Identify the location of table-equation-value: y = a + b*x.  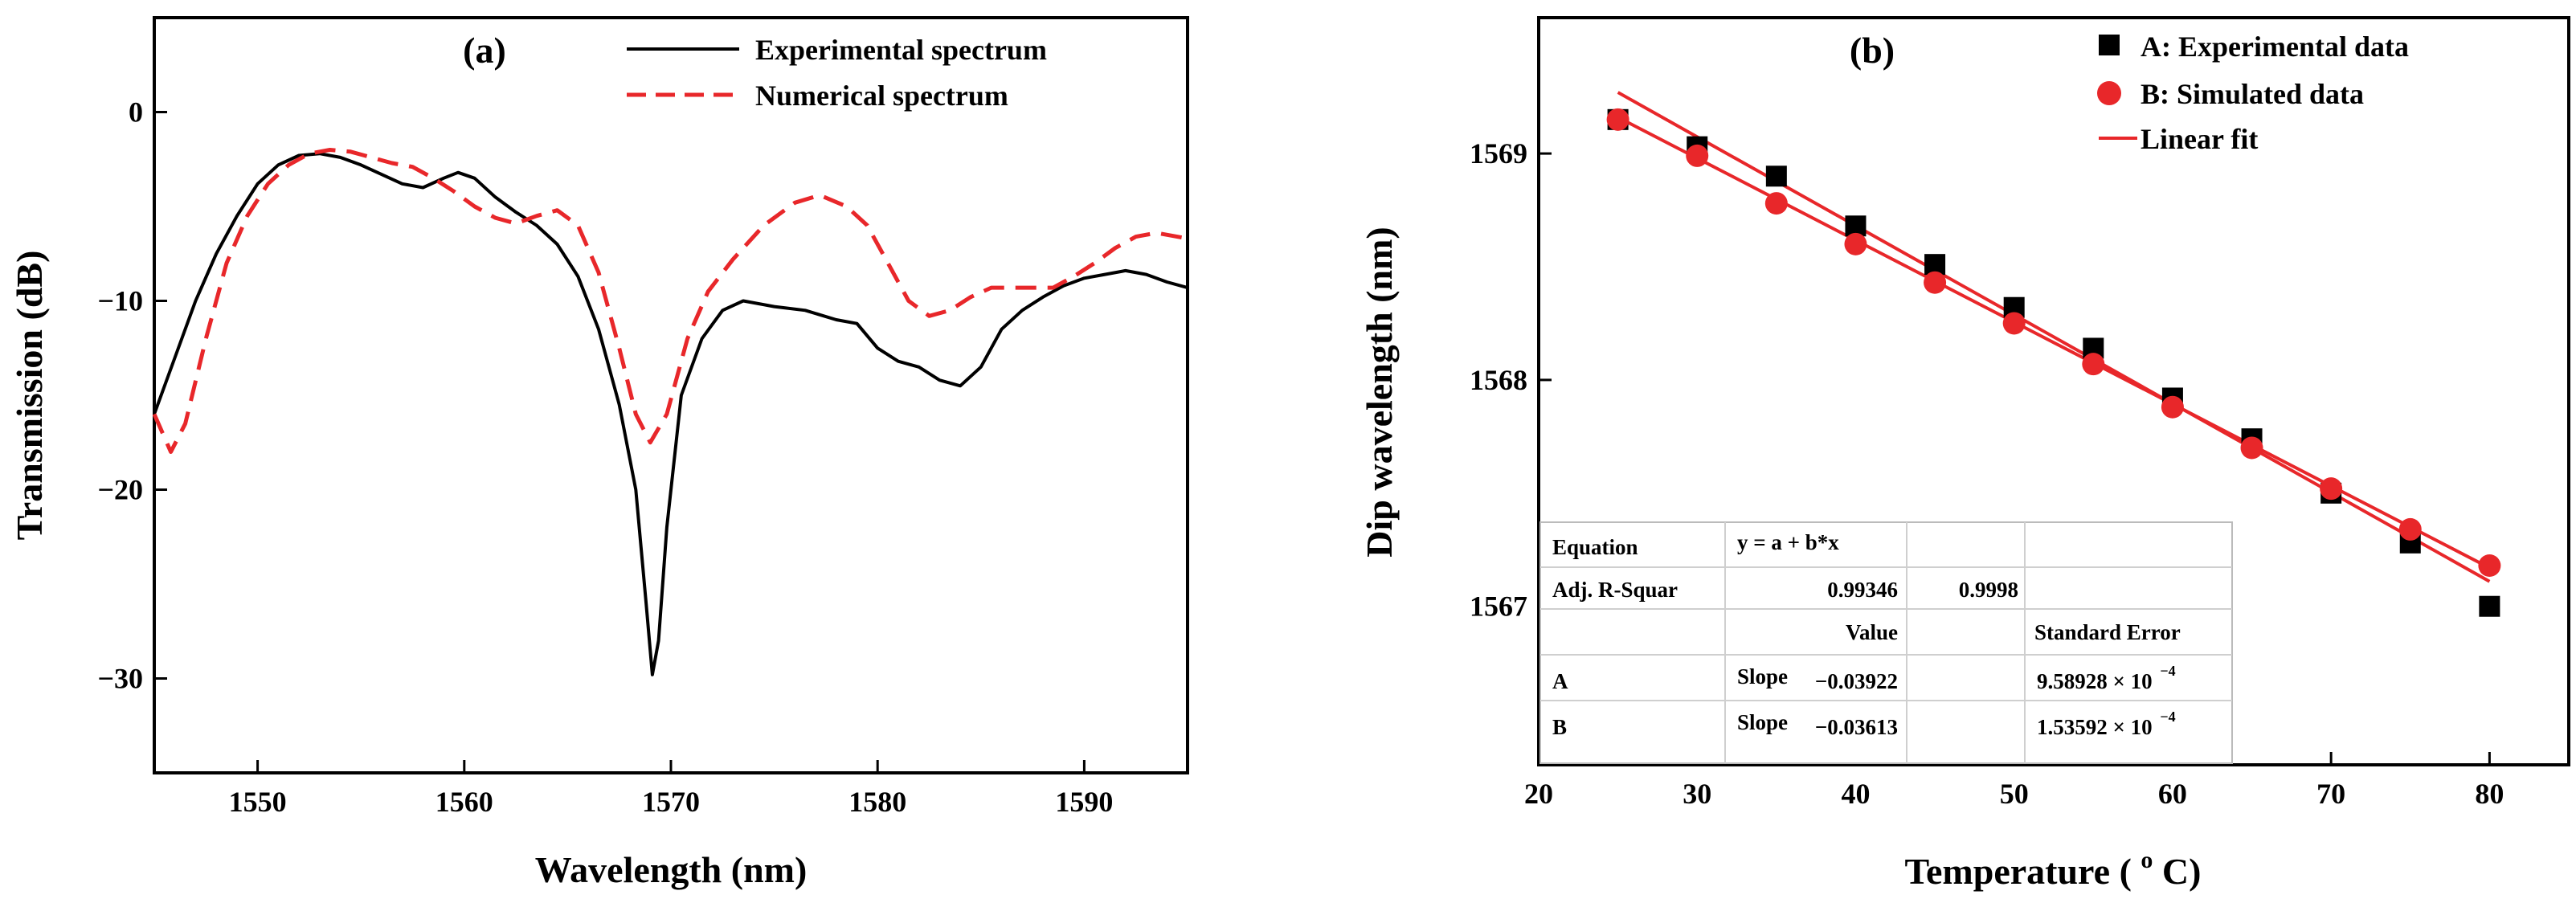
(1788, 542).